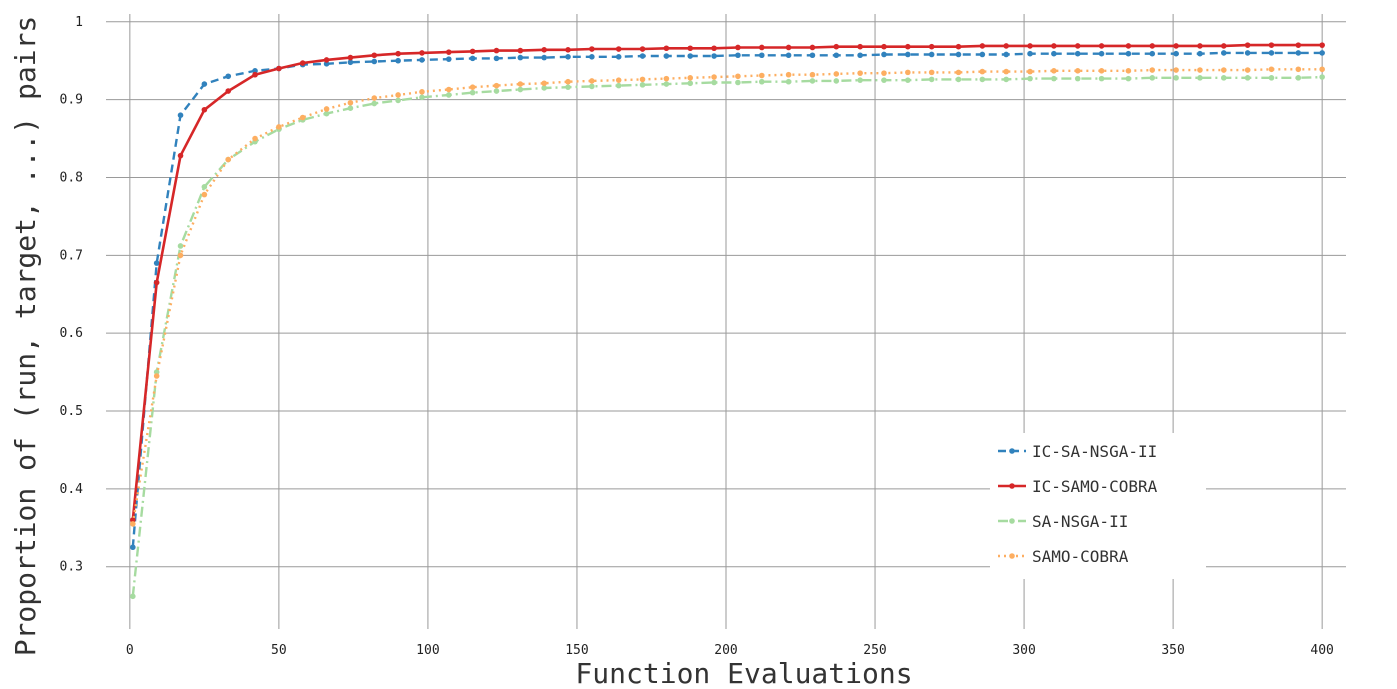  I want to click on legend-label: SAMO-COBRA, so click(1080, 556).